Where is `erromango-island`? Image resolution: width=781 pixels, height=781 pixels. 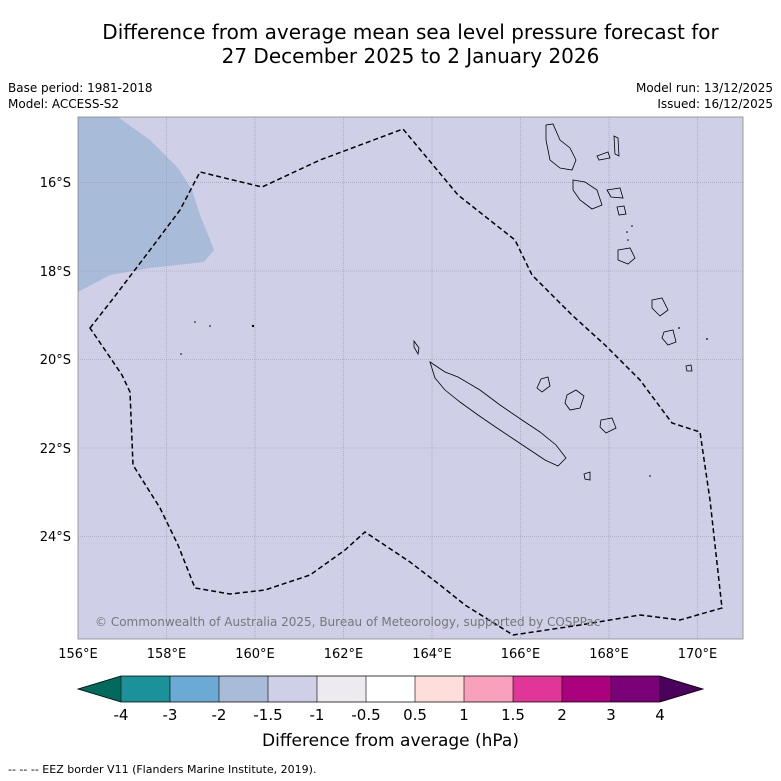
erromango-island is located at coordinates (660, 307).